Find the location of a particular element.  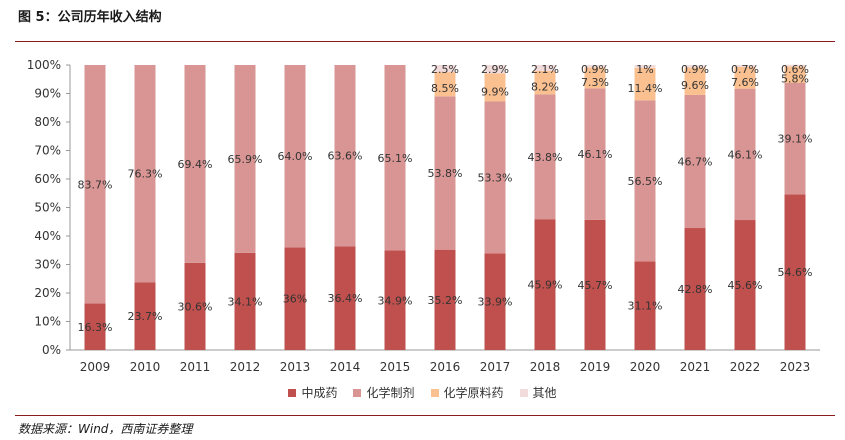

x-tick-label: 2021 is located at coordinates (695, 367).